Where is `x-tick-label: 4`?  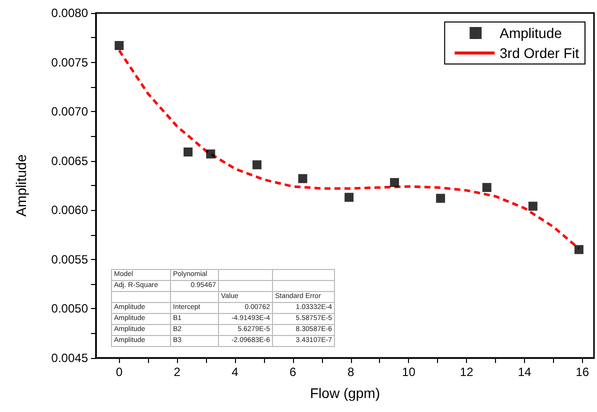
x-tick-label: 4 is located at coordinates (235, 372).